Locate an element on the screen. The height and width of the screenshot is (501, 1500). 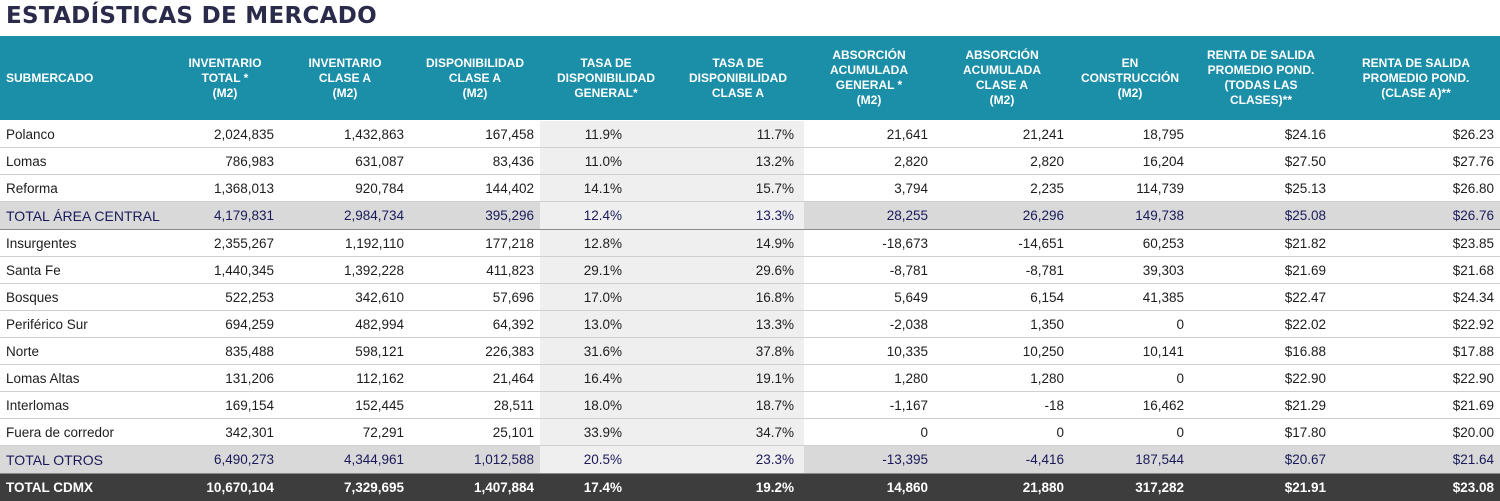
cell-tasa-disp-clase-a: 18.7% is located at coordinates (738, 405).